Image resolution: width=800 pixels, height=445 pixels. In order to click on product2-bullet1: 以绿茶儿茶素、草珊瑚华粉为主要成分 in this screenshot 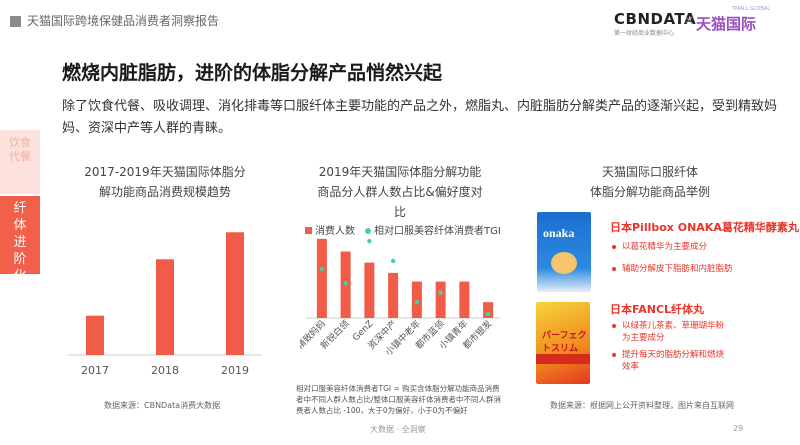, I will do `click(672, 332)`.